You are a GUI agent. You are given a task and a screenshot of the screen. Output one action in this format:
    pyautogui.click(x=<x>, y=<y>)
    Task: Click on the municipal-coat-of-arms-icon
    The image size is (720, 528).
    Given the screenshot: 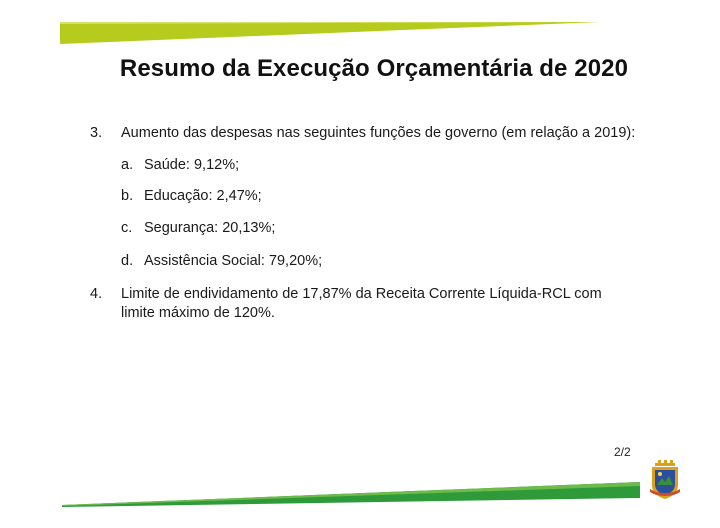 What is the action you would take?
    pyautogui.click(x=665, y=479)
    